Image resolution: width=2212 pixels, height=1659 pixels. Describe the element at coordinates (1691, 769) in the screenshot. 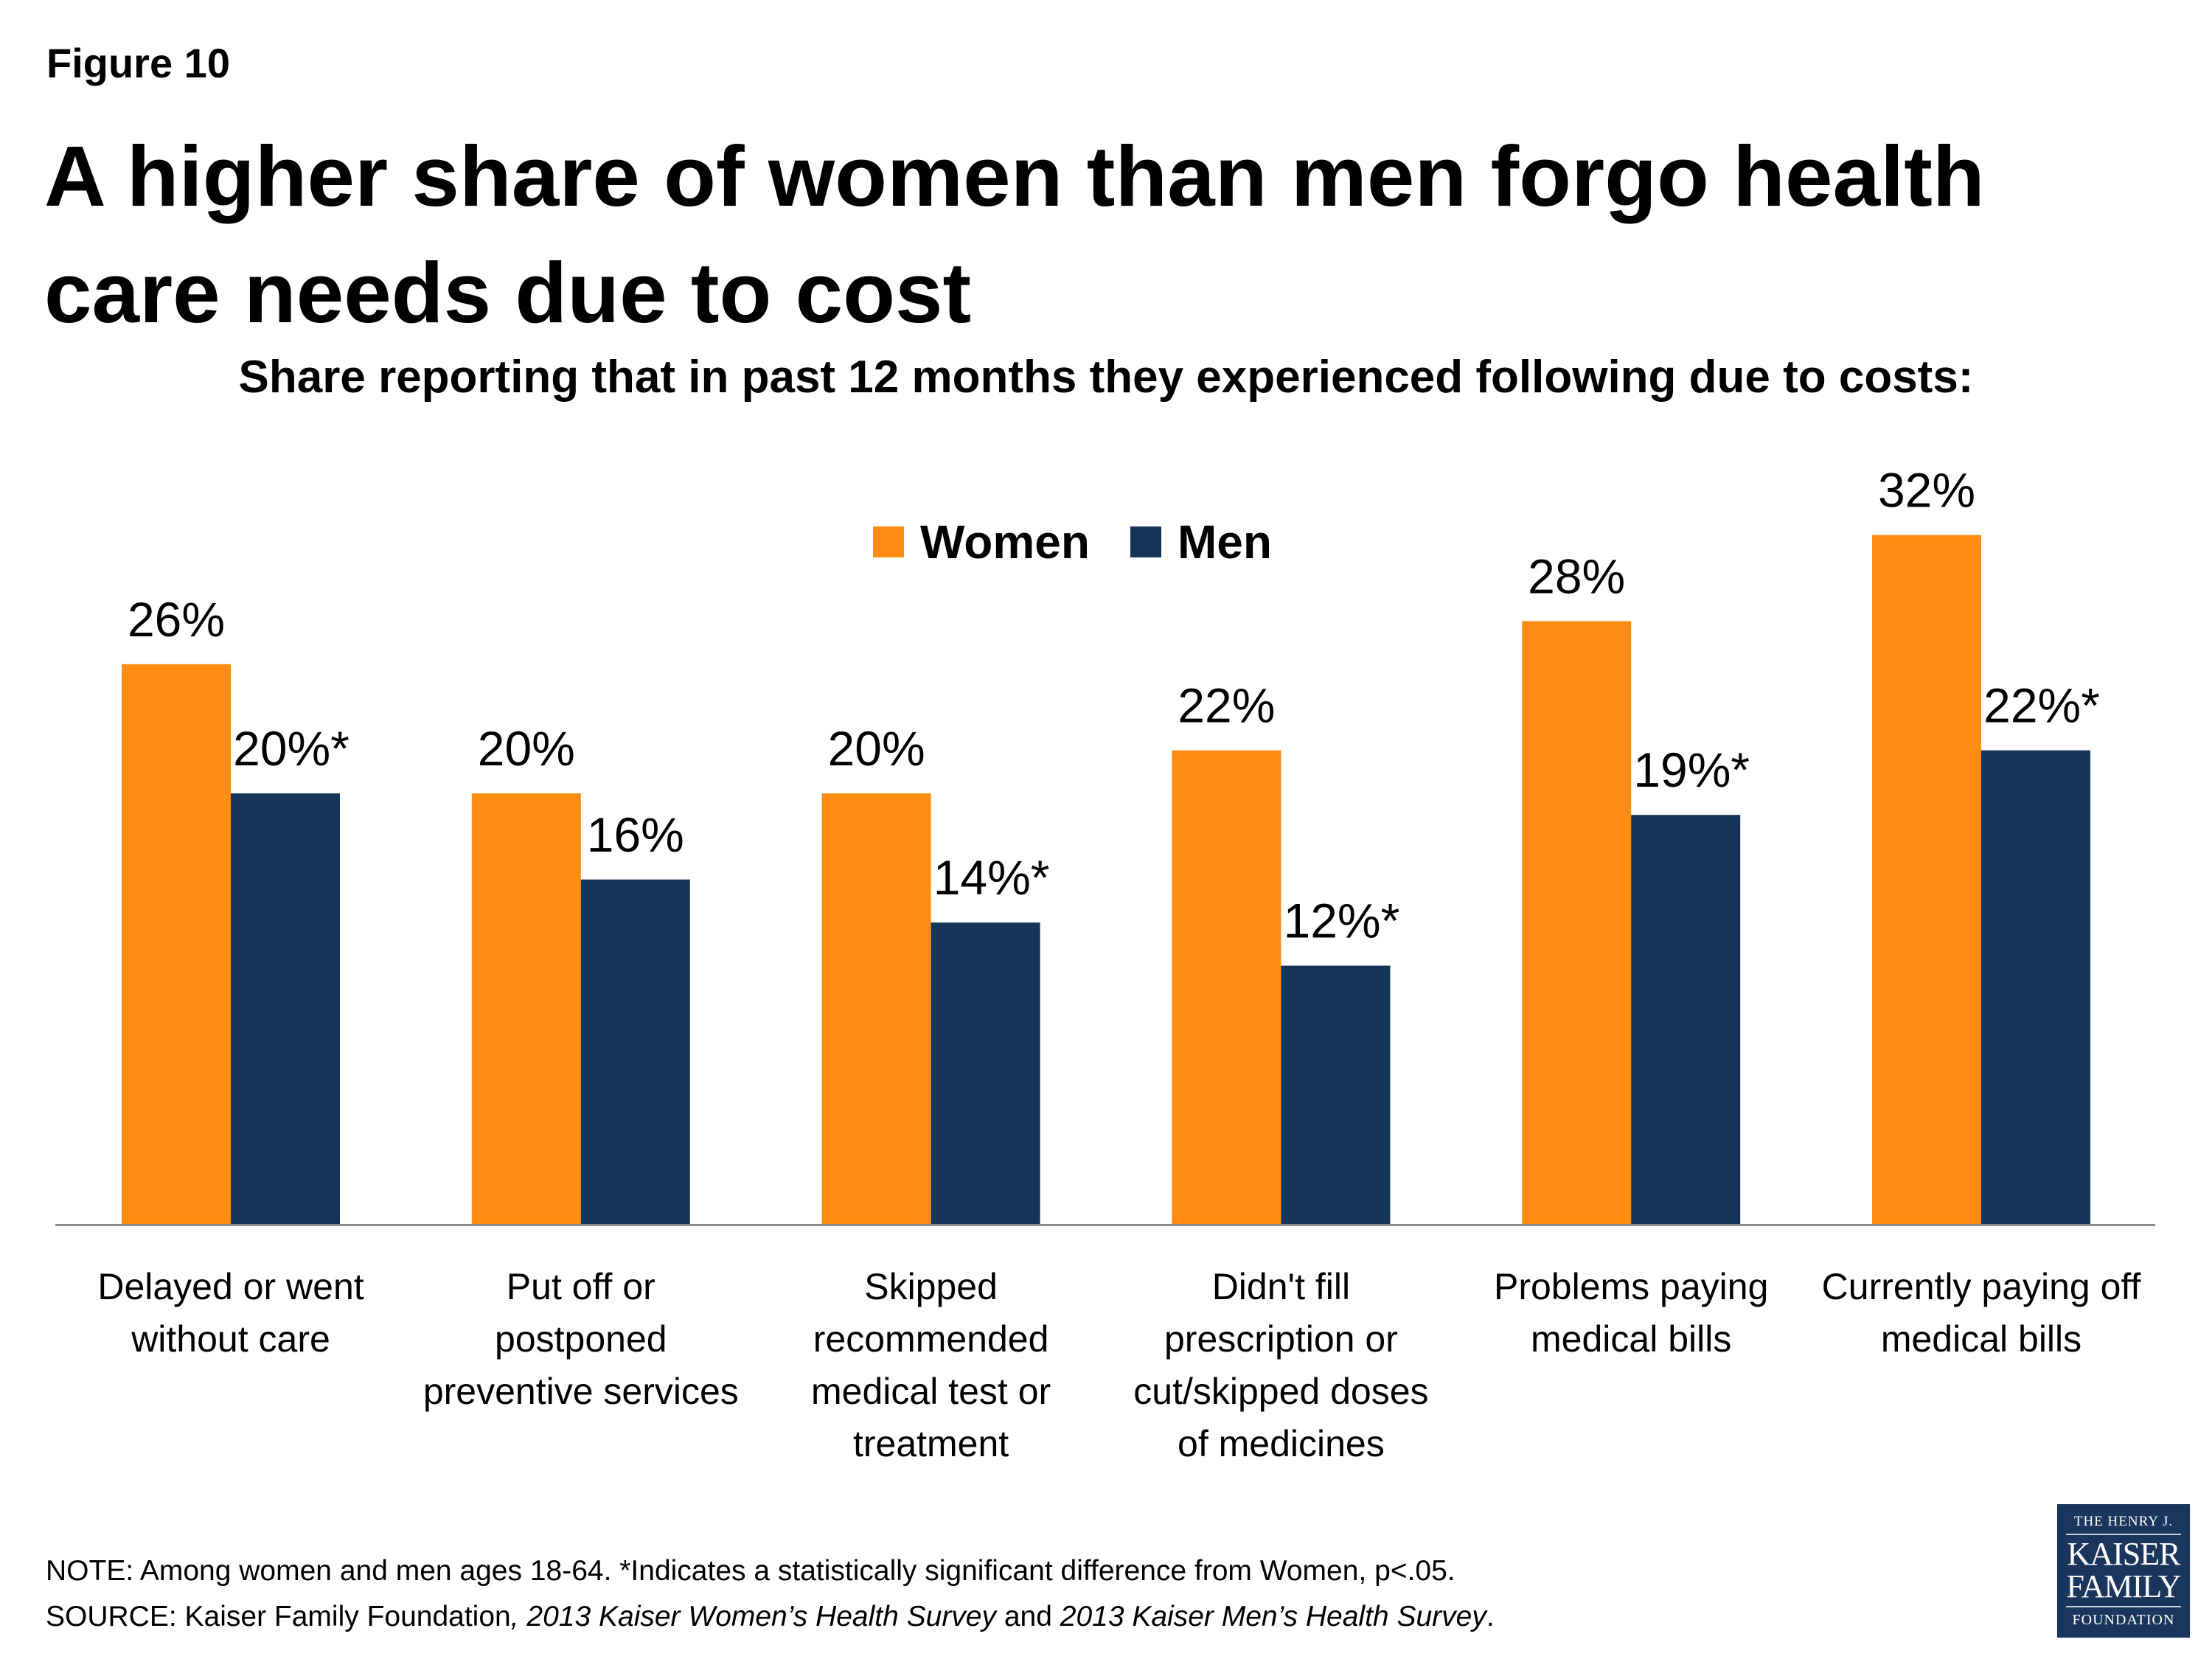

I see `value-label-men-4: 19%*` at that location.